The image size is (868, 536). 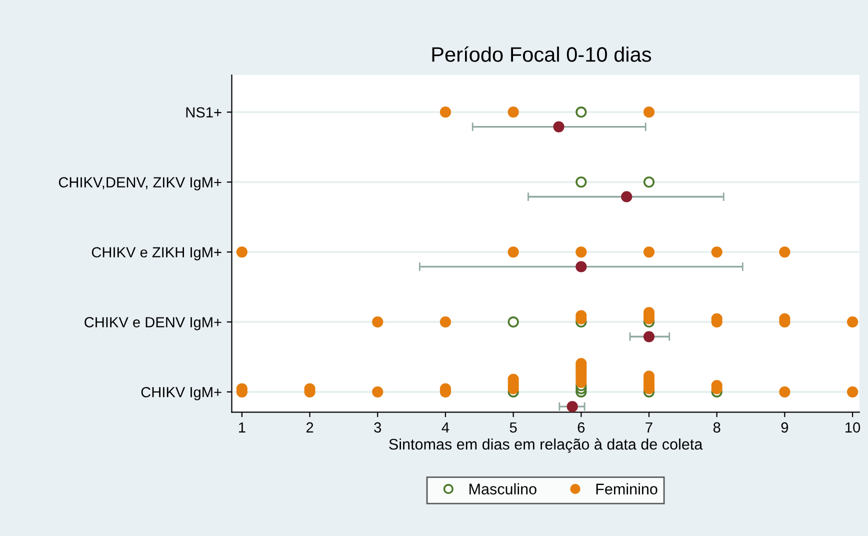 What do you see at coordinates (310, 427) in the screenshot?
I see `x-tick-label: 2` at bounding box center [310, 427].